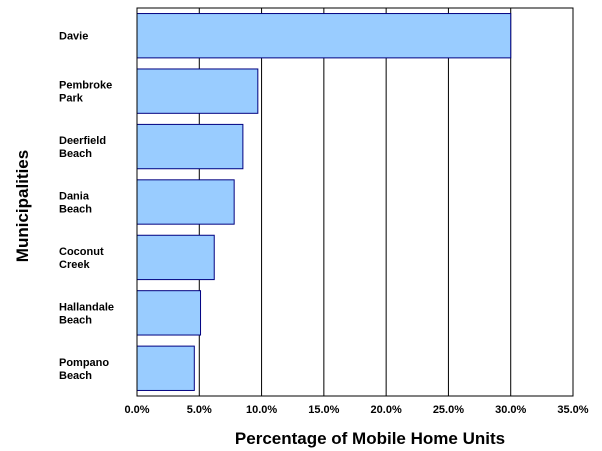 The image size is (602, 451). I want to click on category-label: Pembroke Park, so click(85, 92).